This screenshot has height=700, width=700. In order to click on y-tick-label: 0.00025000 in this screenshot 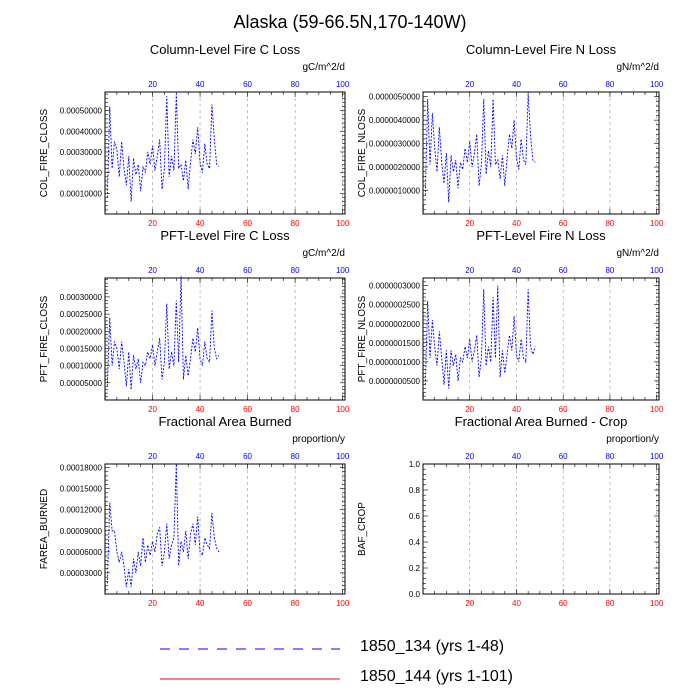, I will do `click(81, 314)`.